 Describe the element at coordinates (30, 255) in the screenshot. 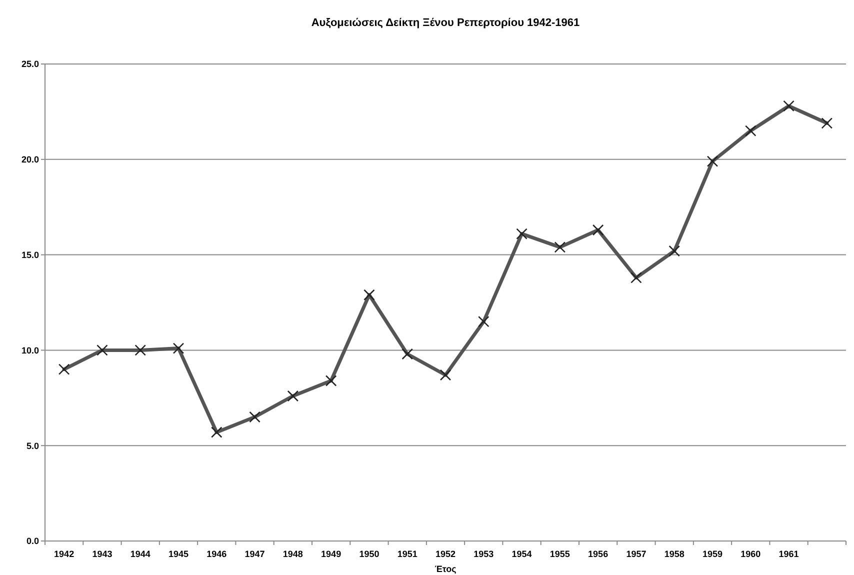

I see `y-tick-label: 15.0` at that location.